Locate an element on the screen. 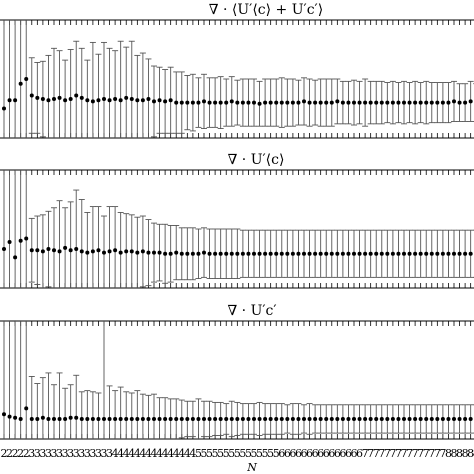 This screenshot has width=474, height=474. panel-top-title: ∇ · ⟨U′⟨c⟩ + U′c′⟩ is located at coordinates (266, 10).